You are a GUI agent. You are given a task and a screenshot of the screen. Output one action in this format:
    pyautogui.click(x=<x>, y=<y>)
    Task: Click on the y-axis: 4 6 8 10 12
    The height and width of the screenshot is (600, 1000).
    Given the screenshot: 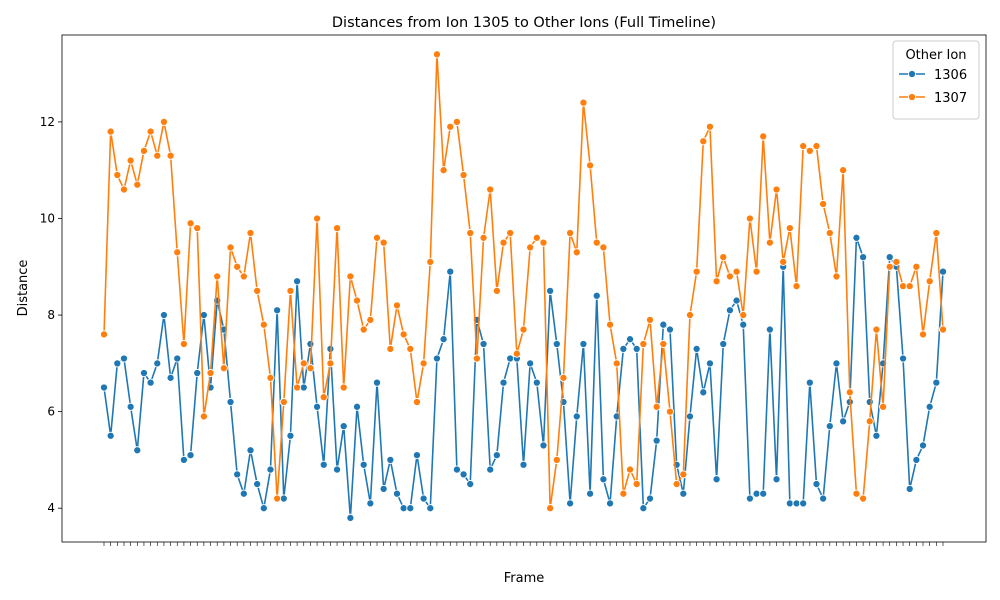 What is the action you would take?
    pyautogui.click(x=51, y=315)
    